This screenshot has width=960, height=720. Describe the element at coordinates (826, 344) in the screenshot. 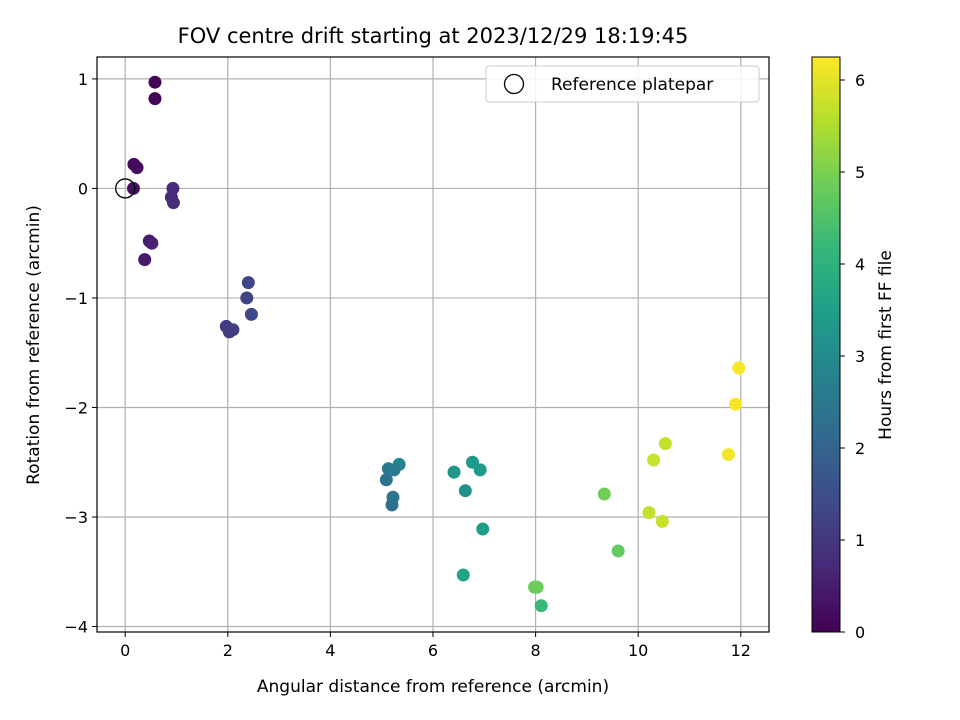

I see `colorbar-gradient` at that location.